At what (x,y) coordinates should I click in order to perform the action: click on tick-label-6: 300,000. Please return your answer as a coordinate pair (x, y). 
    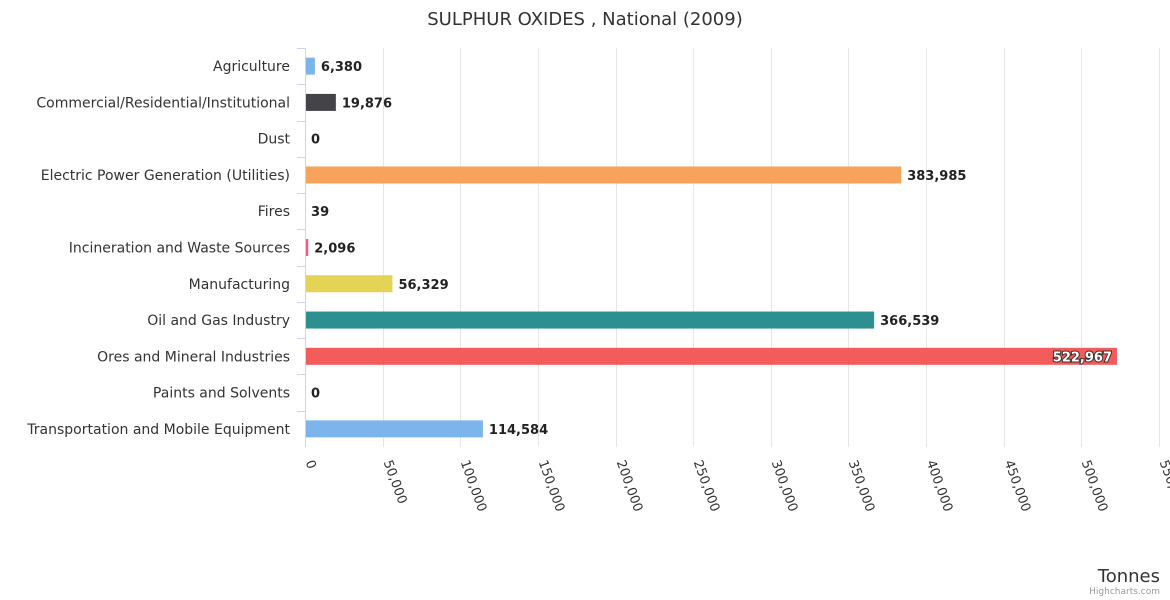
    Looking at the image, I should click on (784, 486).